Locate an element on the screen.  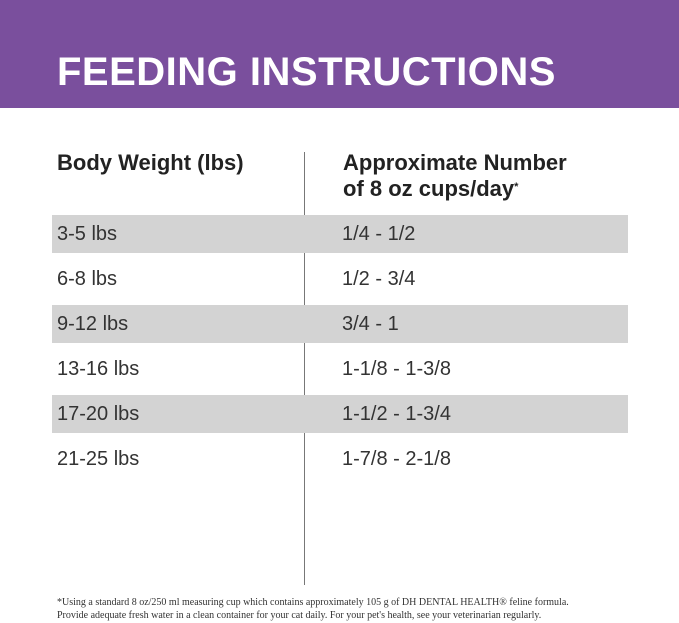
table-row: 6-8 lbs 1/2 - 3/4 is located at coordinates (340, 279).